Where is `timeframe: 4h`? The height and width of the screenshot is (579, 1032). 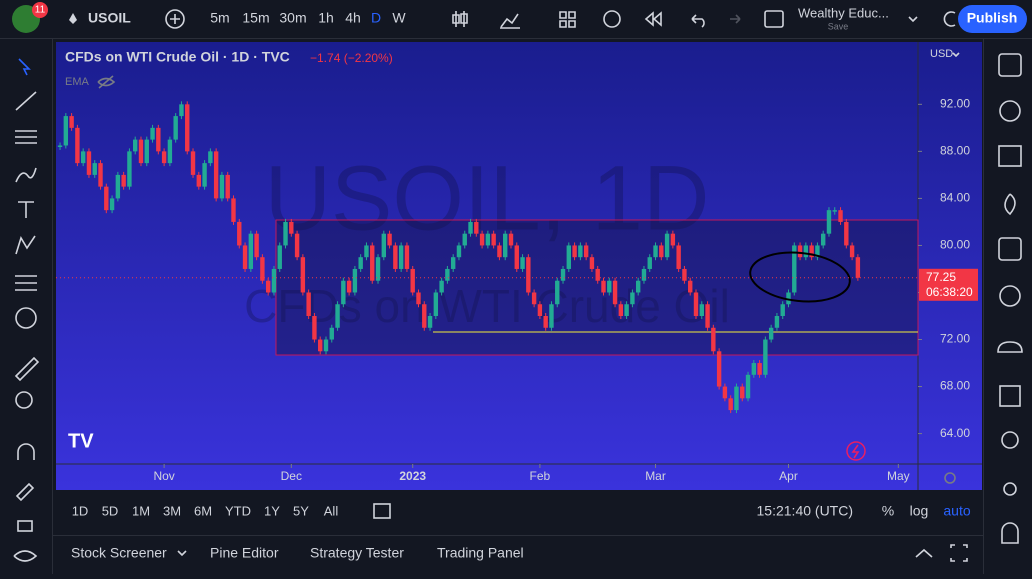
timeframe: 4h is located at coordinates (353, 18).